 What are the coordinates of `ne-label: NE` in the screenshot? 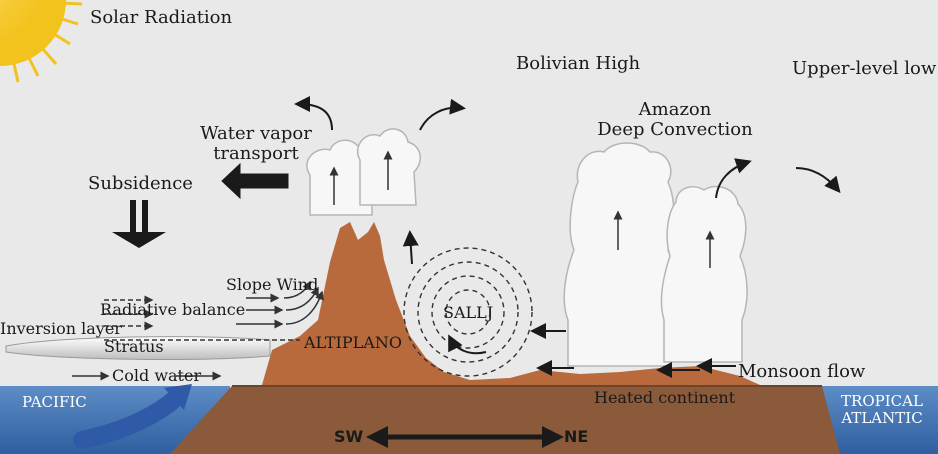 It's located at (576, 436).